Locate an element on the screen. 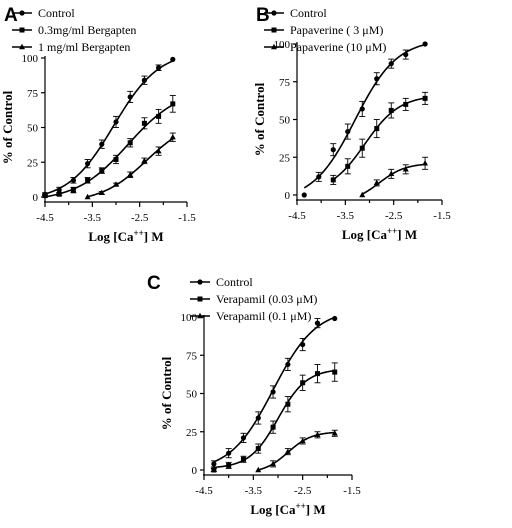 The height and width of the screenshot is (528, 512). legend-label: Verapamil (0.1 μM) is located at coordinates (263, 316).